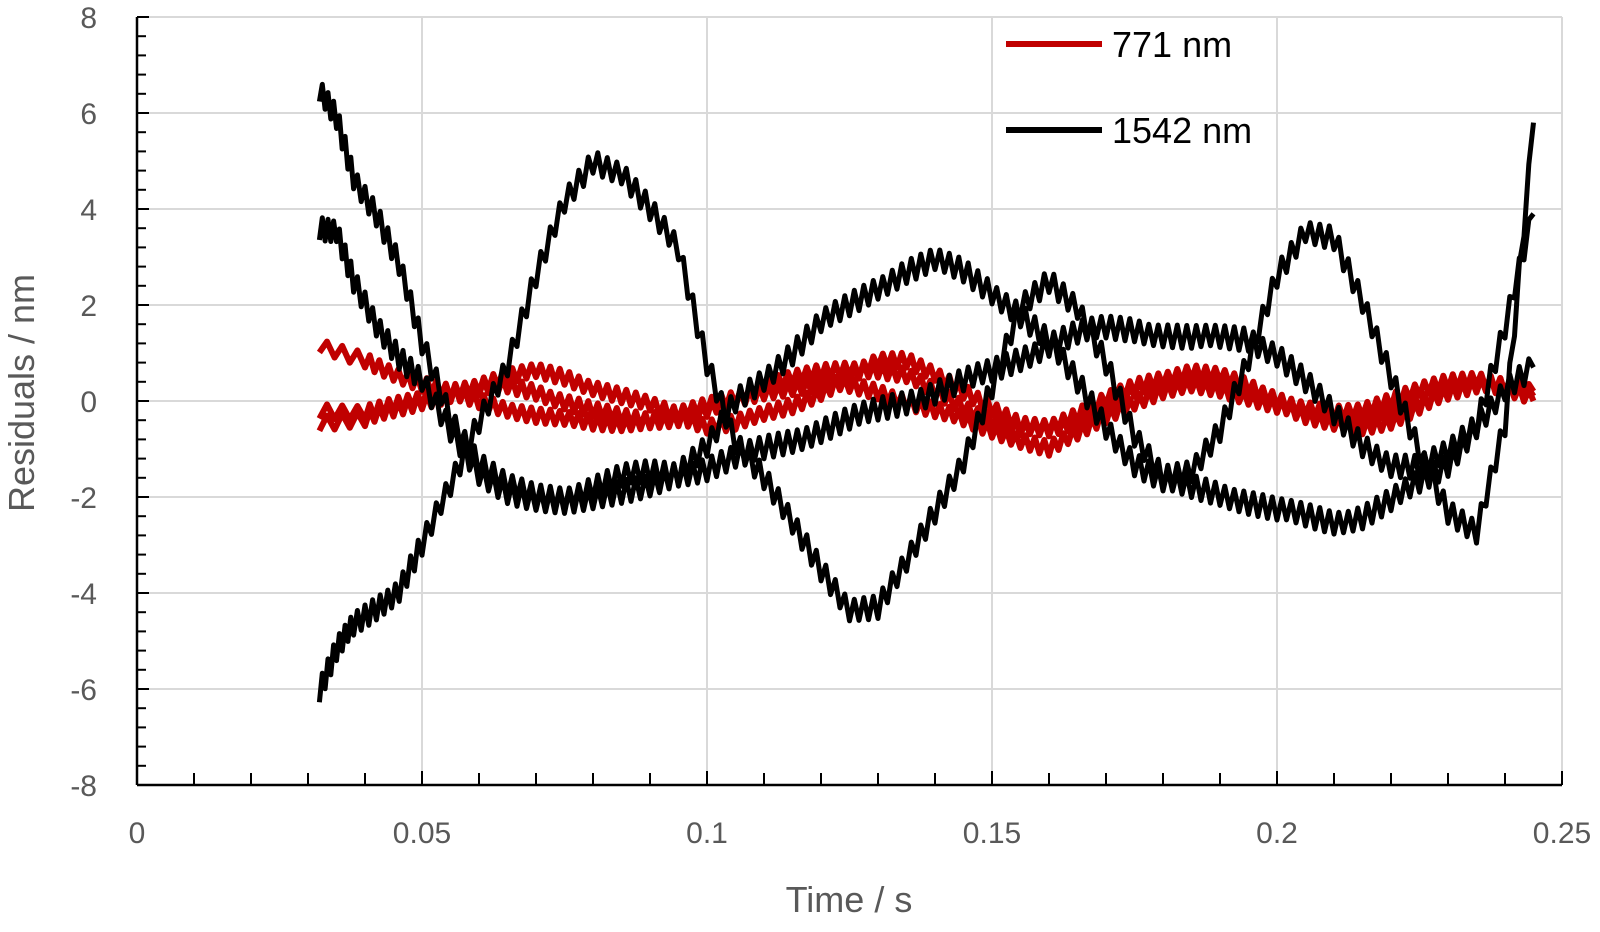  What do you see at coordinates (137, 833) in the screenshot?
I see `x-tick-label: 0` at bounding box center [137, 833].